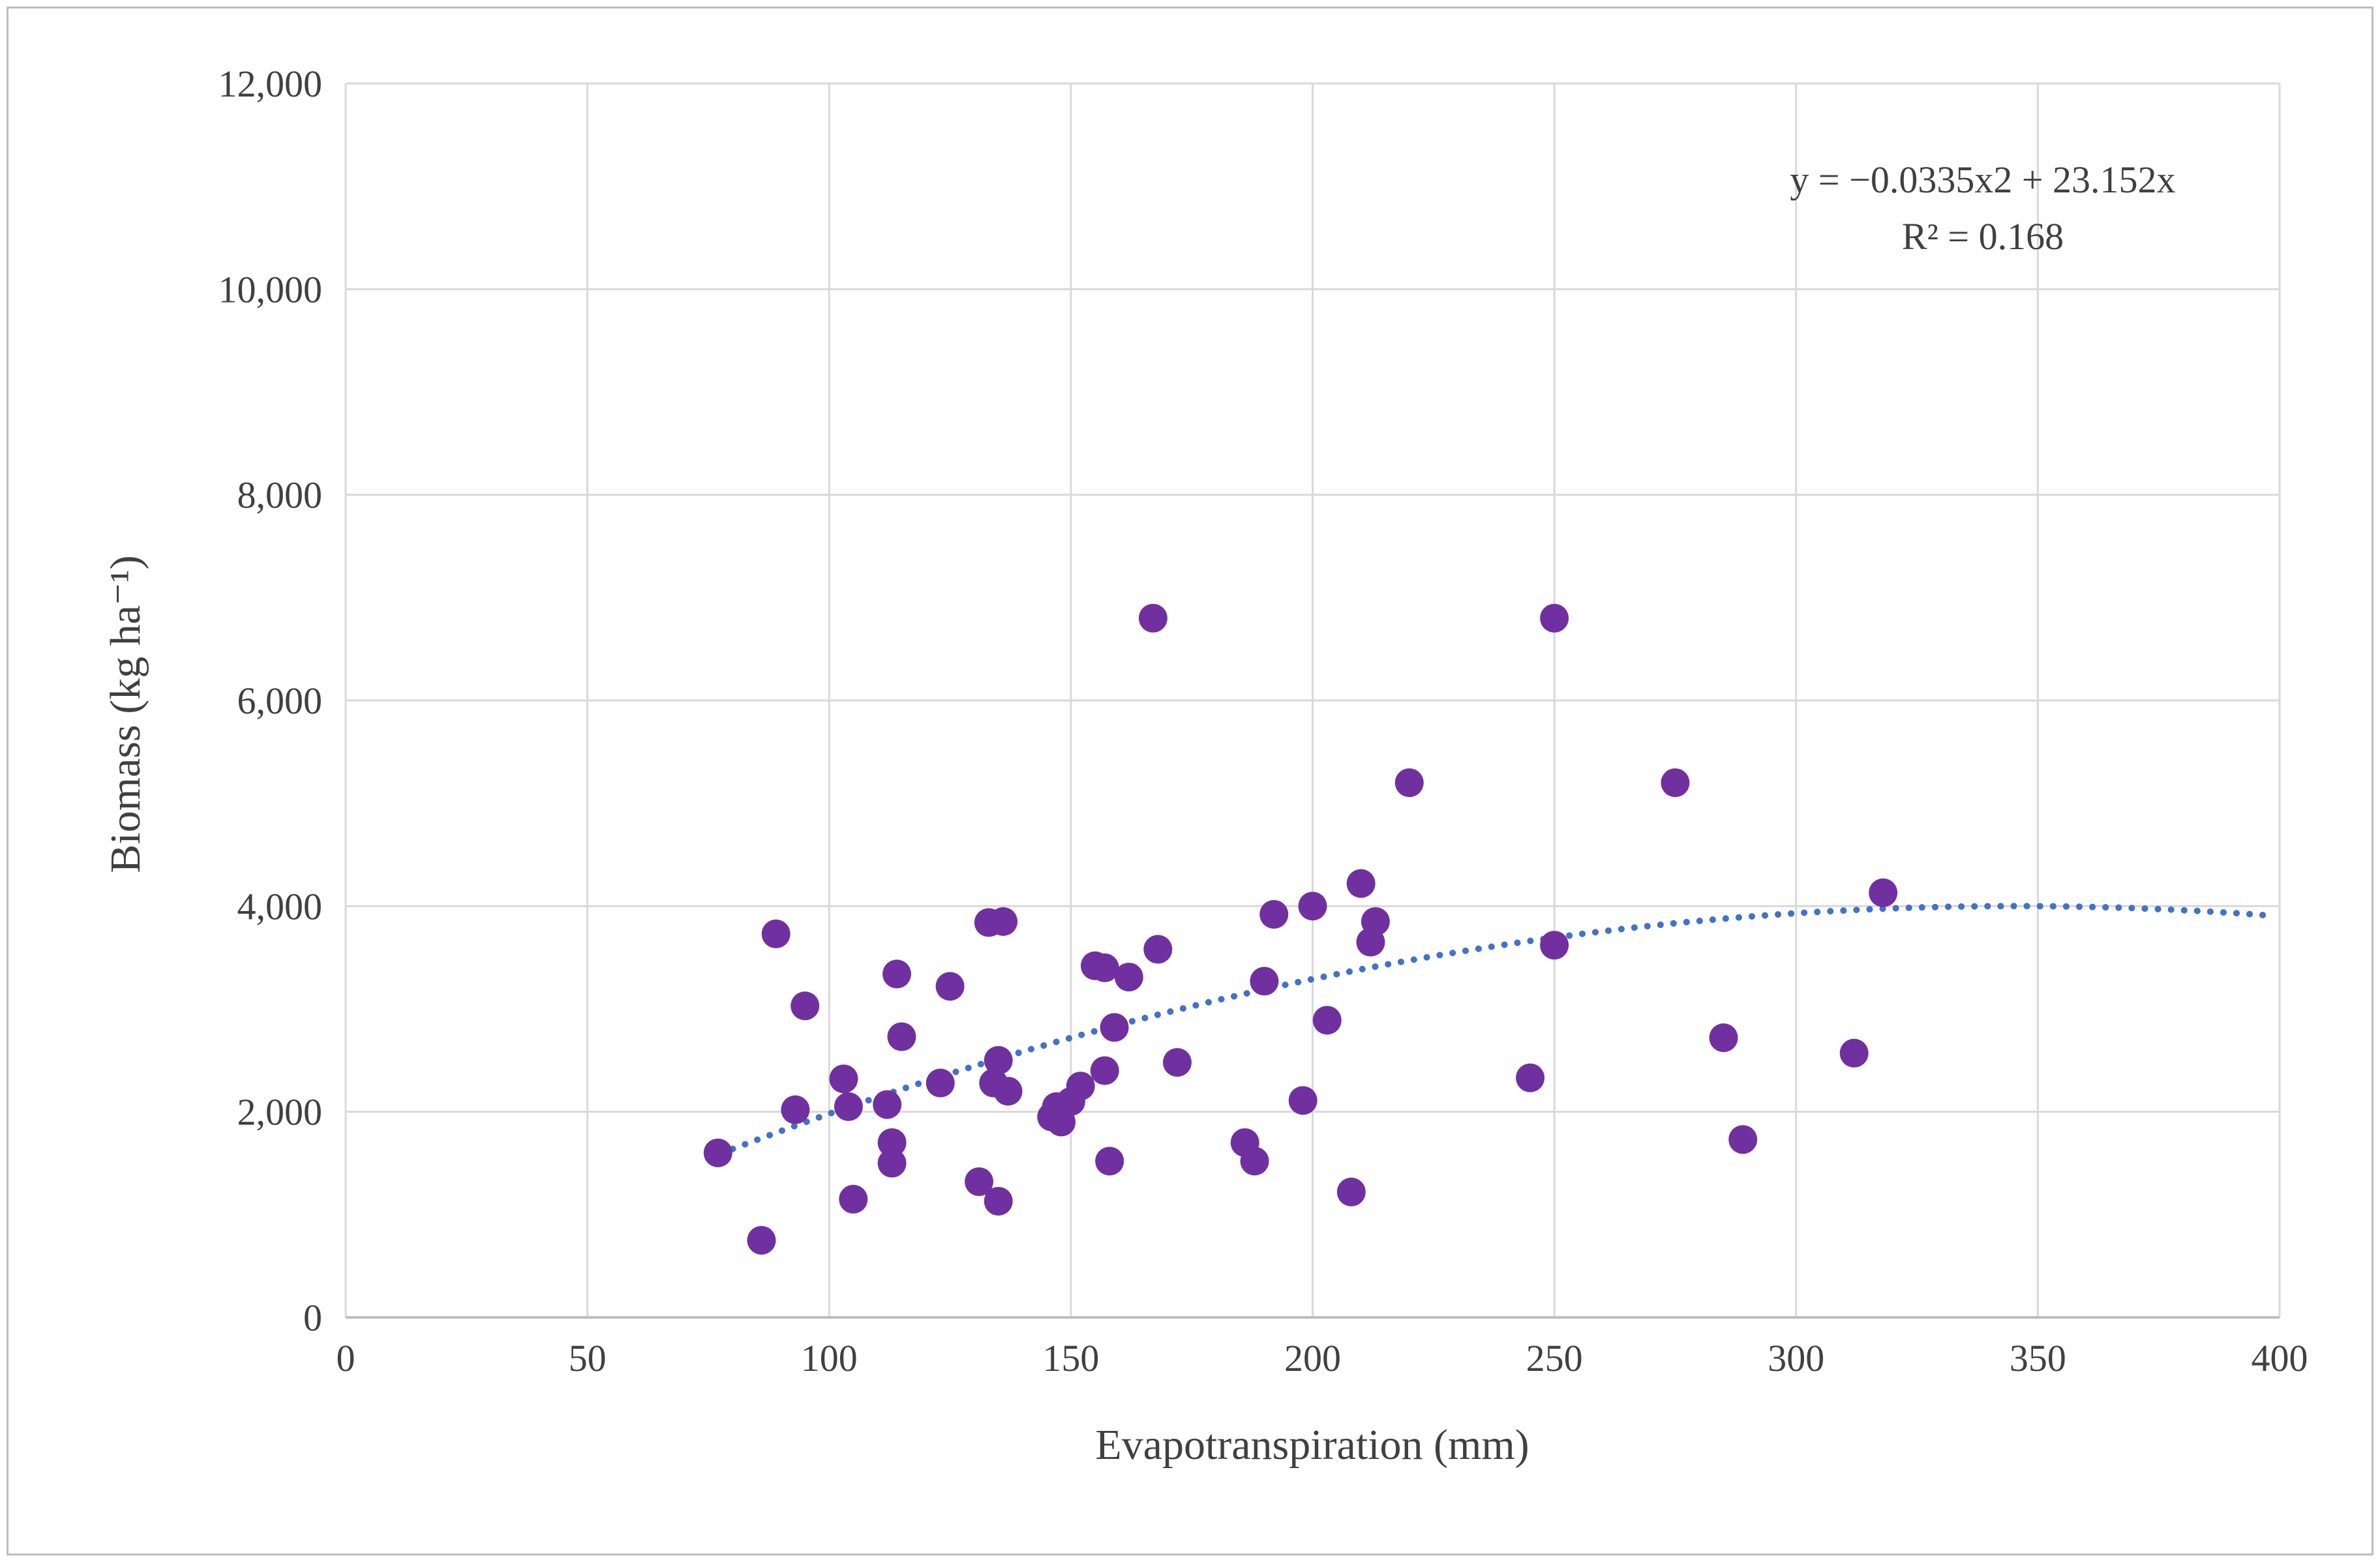 The image size is (2380, 1562). Describe the element at coordinates (1983, 236) in the screenshot. I see `r-squared-text: R² = 0.168` at that location.